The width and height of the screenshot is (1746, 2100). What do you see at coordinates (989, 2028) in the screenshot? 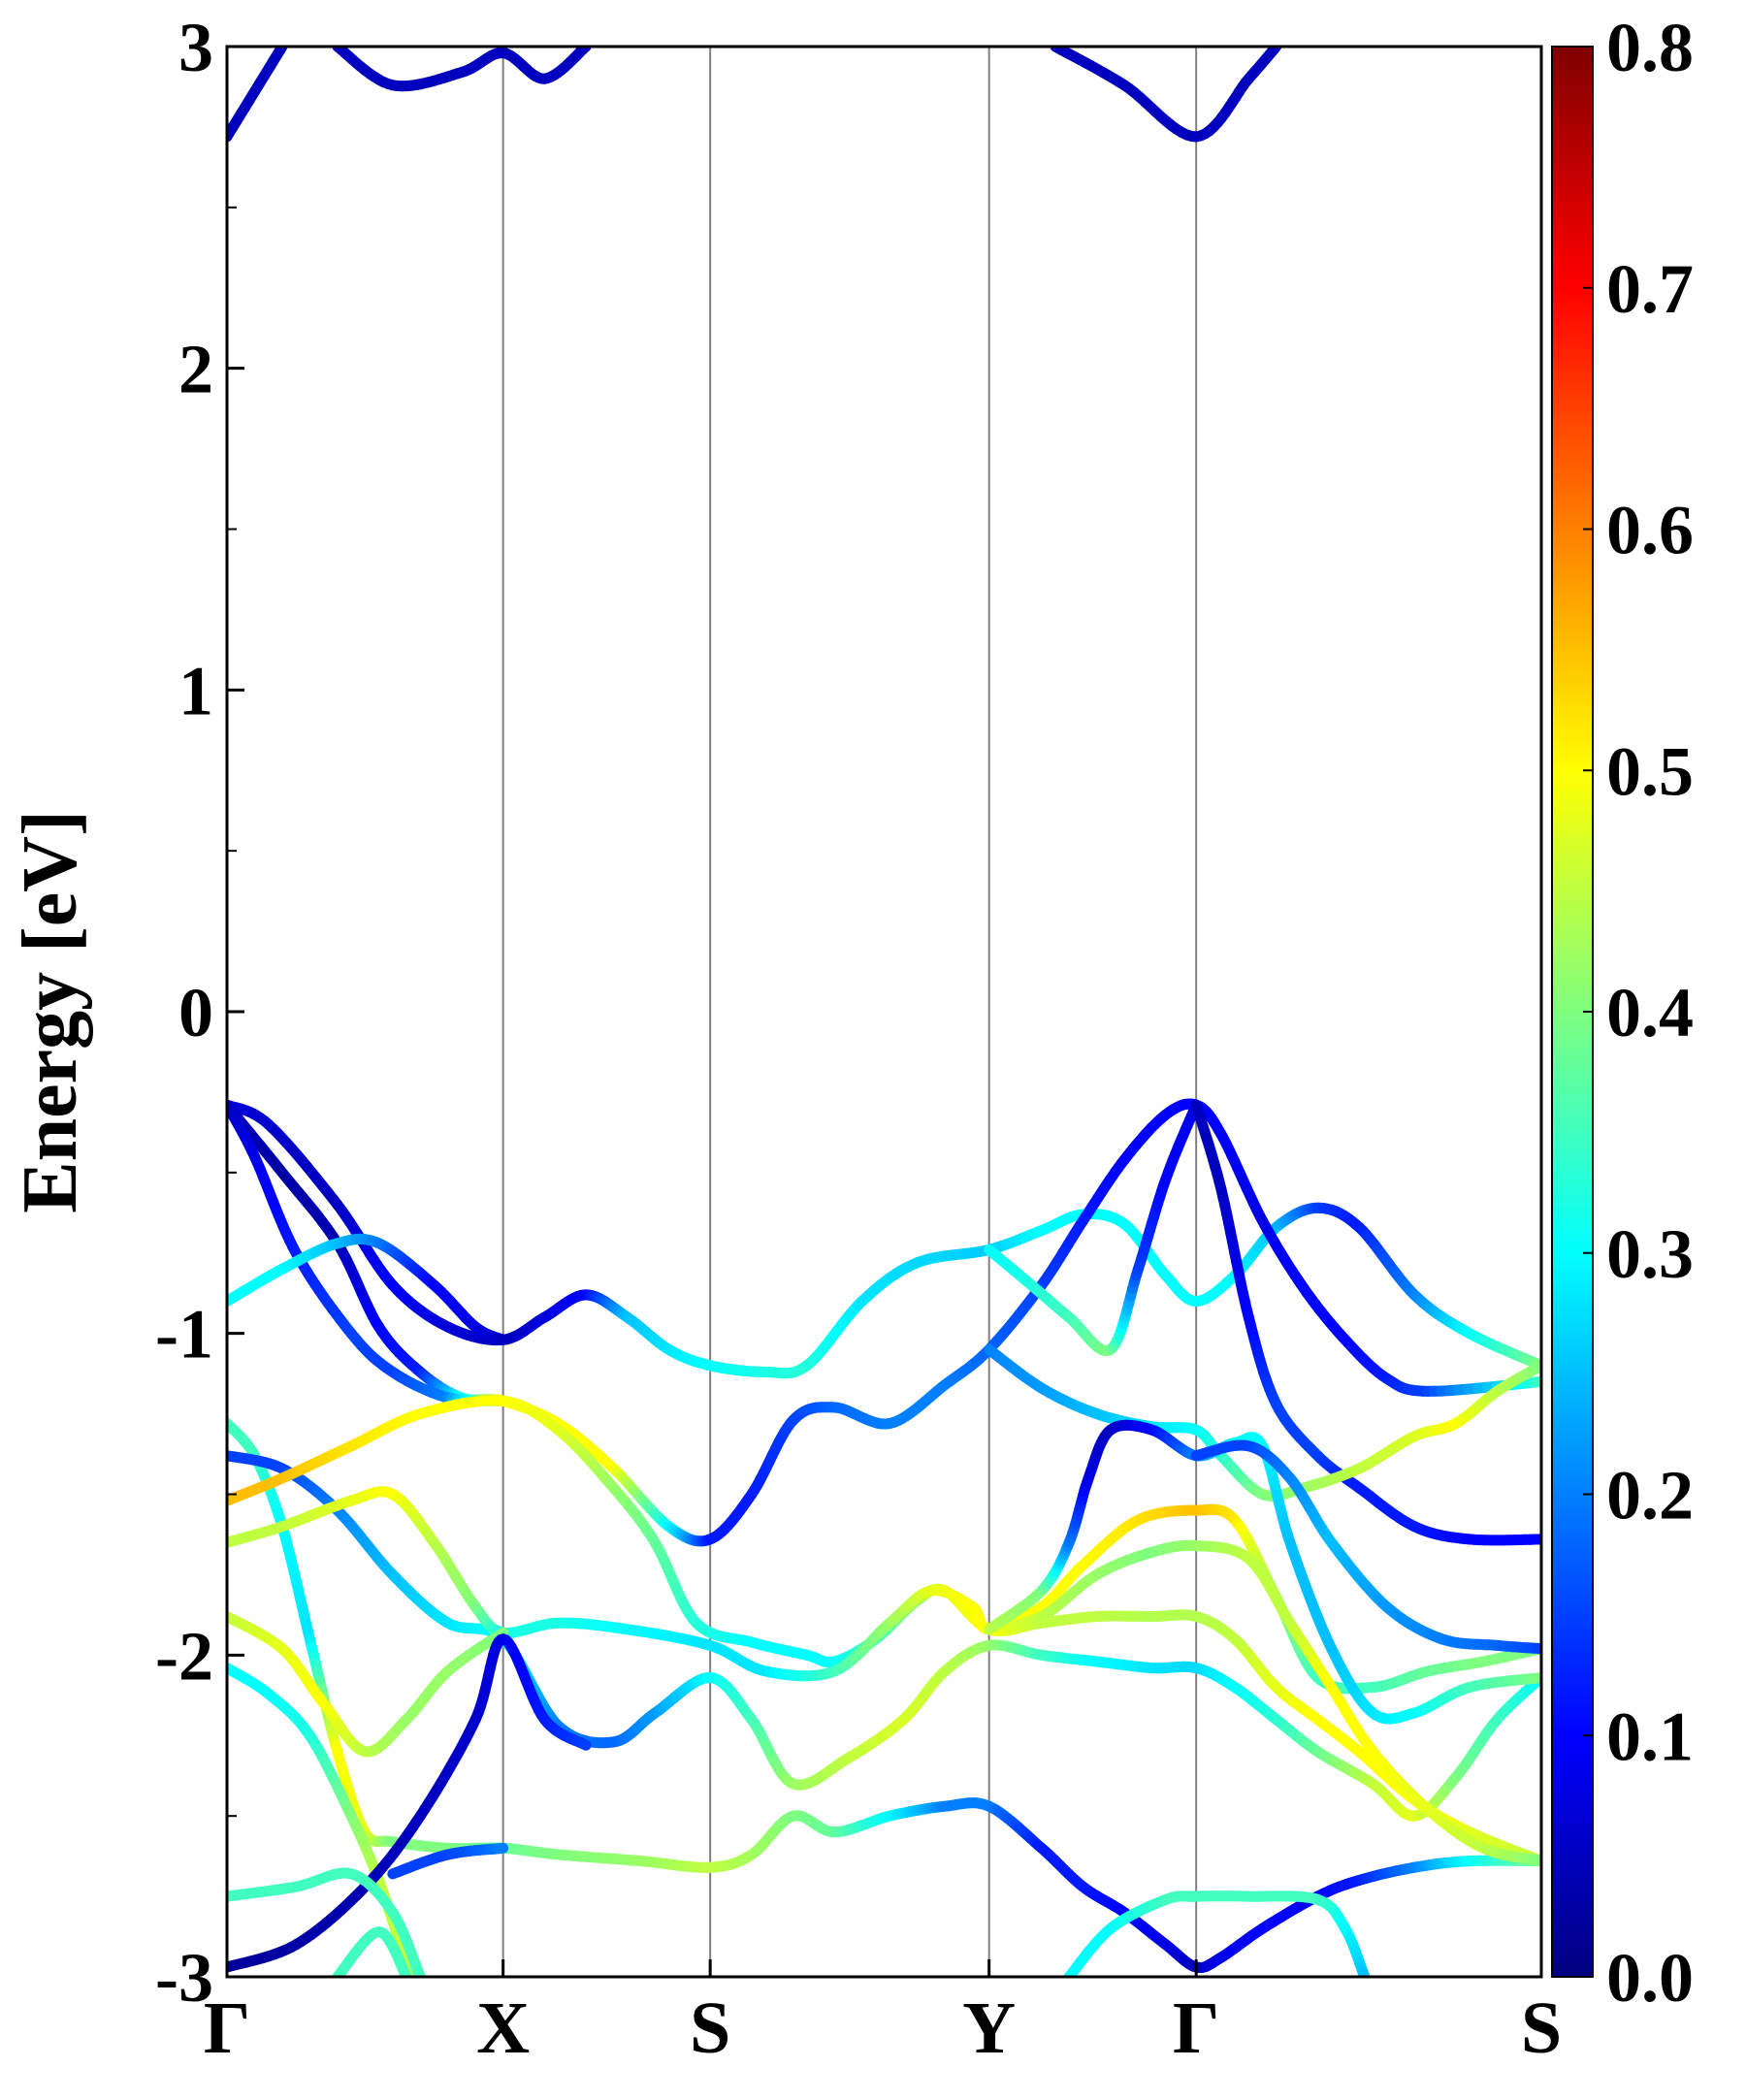
I see `kpoint-label: Y` at bounding box center [989, 2028].